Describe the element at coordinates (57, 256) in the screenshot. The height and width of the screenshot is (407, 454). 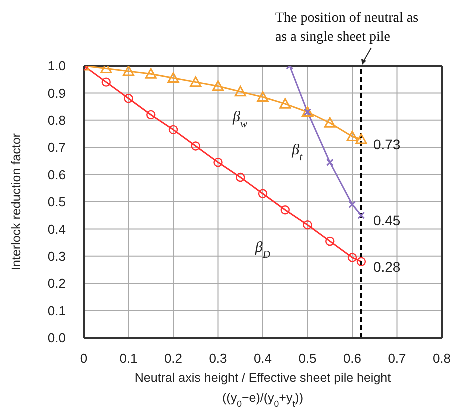
I see `y-tick-label: 0.3` at that location.